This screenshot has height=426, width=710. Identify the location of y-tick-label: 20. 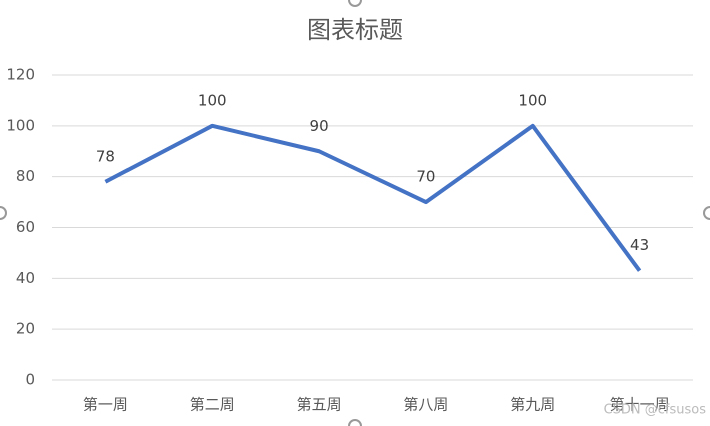
(25, 329).